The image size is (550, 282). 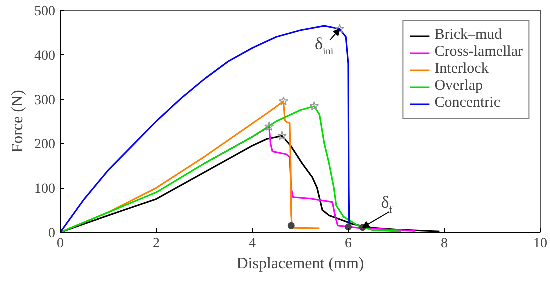 I want to click on y-tick-label: 400, so click(x=45, y=56).